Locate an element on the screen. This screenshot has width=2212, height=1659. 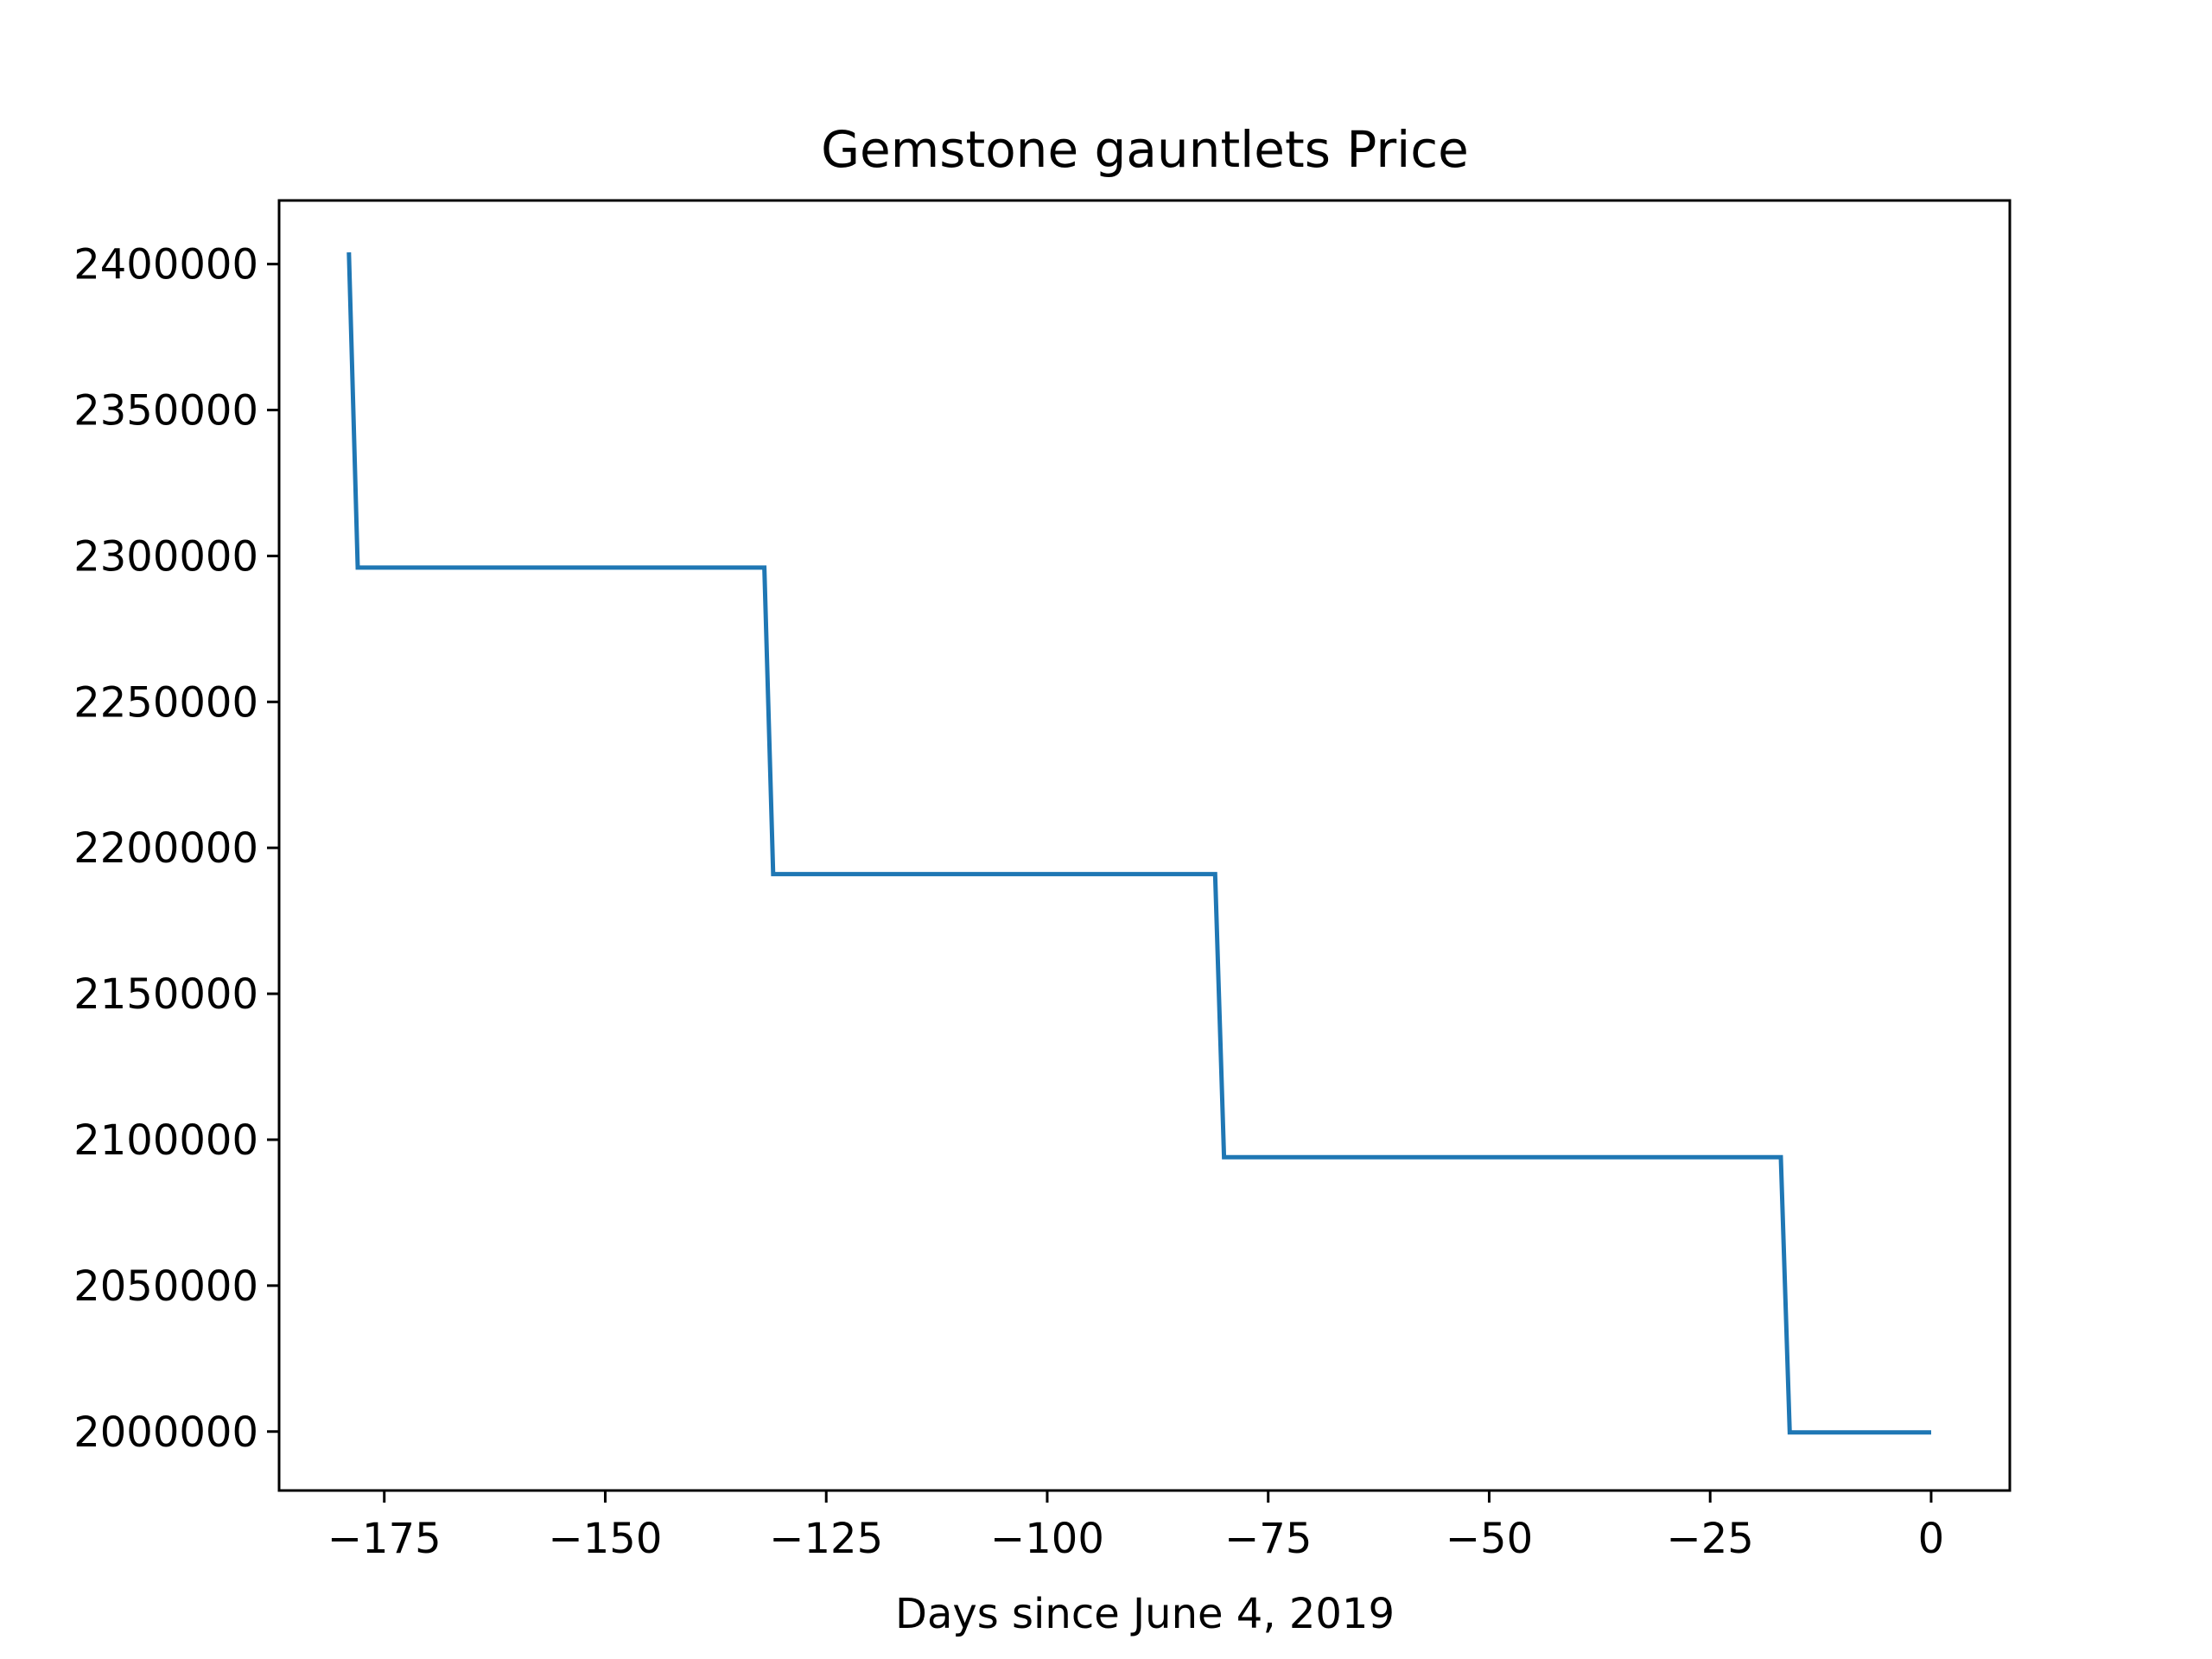
y-tick-label: 2250000 is located at coordinates (165, 702).